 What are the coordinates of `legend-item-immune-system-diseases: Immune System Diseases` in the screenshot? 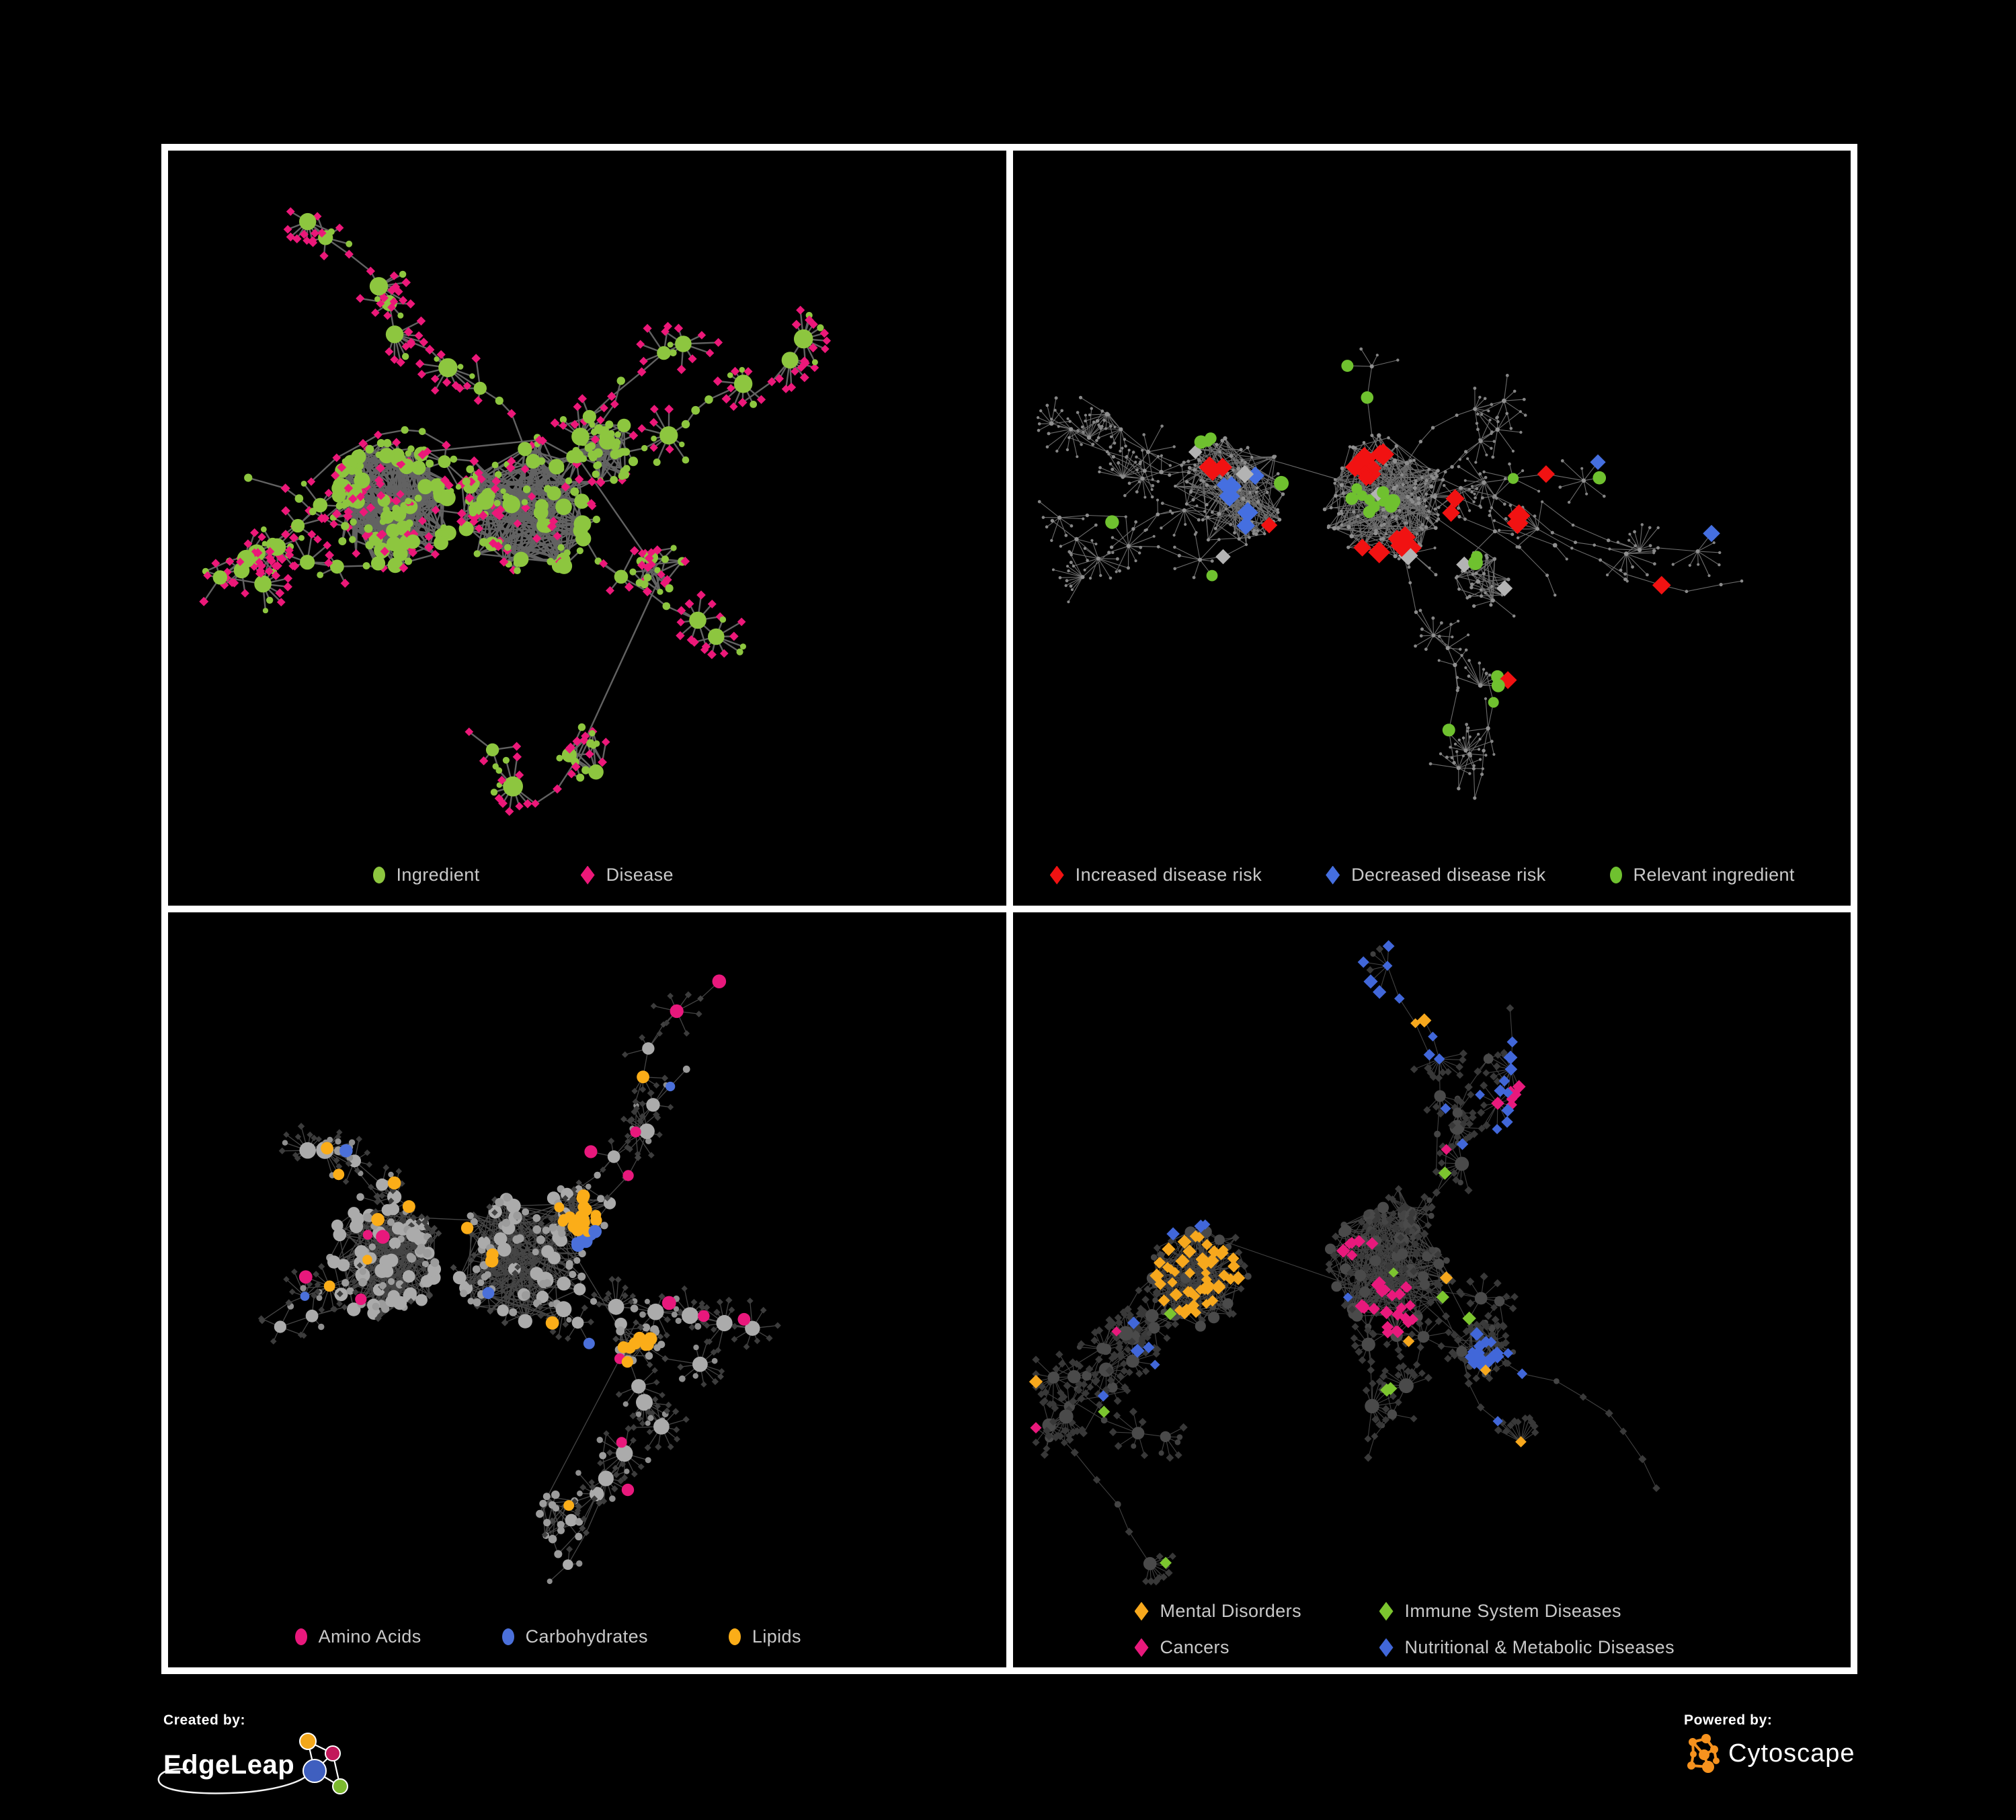 It's located at (1527, 1611).